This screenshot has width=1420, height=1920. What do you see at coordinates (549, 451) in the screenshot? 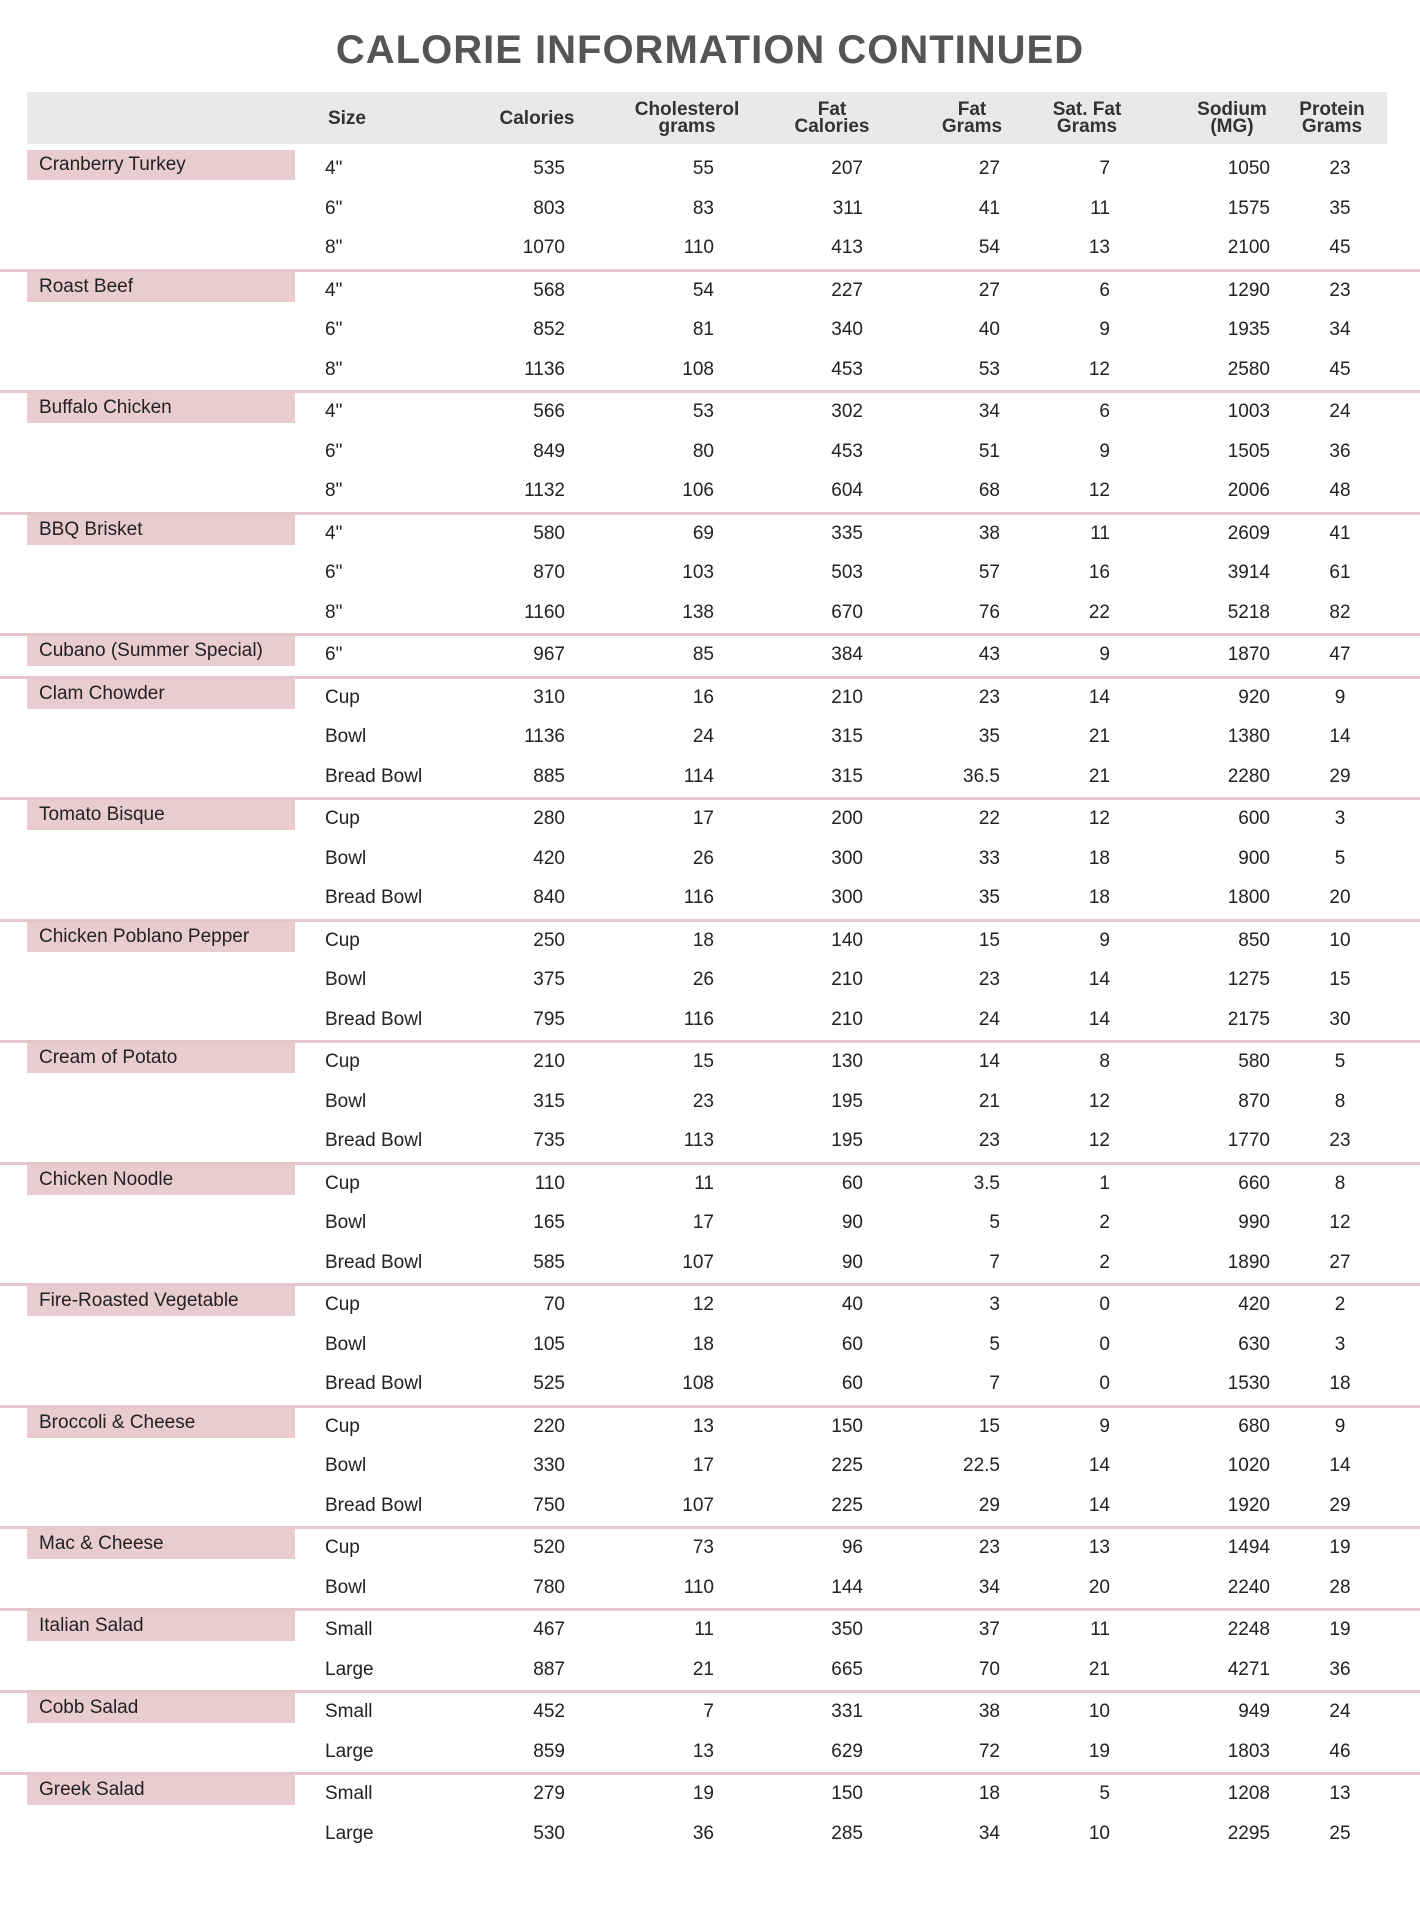
I see `cell-calories: 849` at bounding box center [549, 451].